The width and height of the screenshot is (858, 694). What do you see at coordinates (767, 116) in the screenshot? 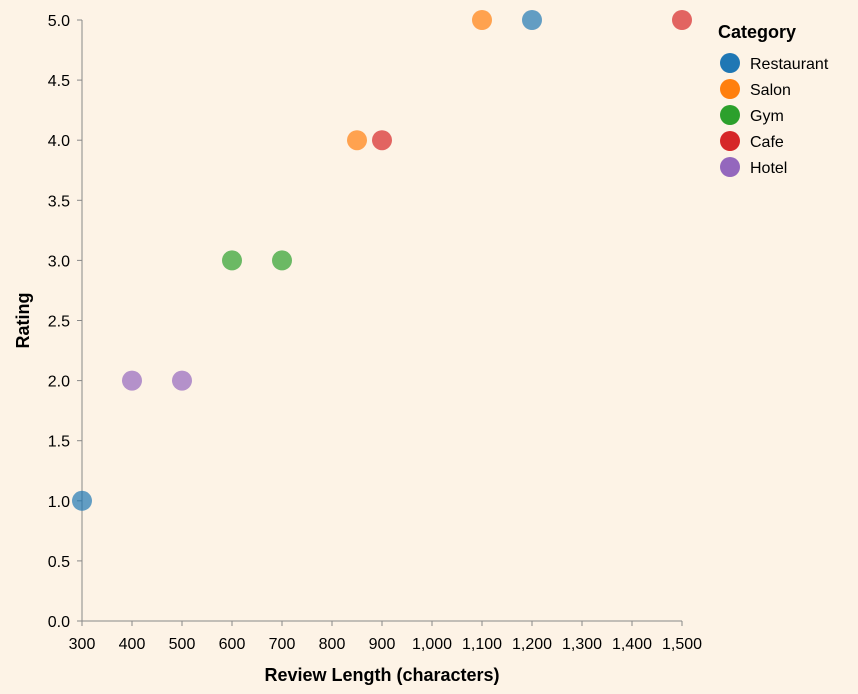
I see `legend-label-gym: Gym` at bounding box center [767, 116].